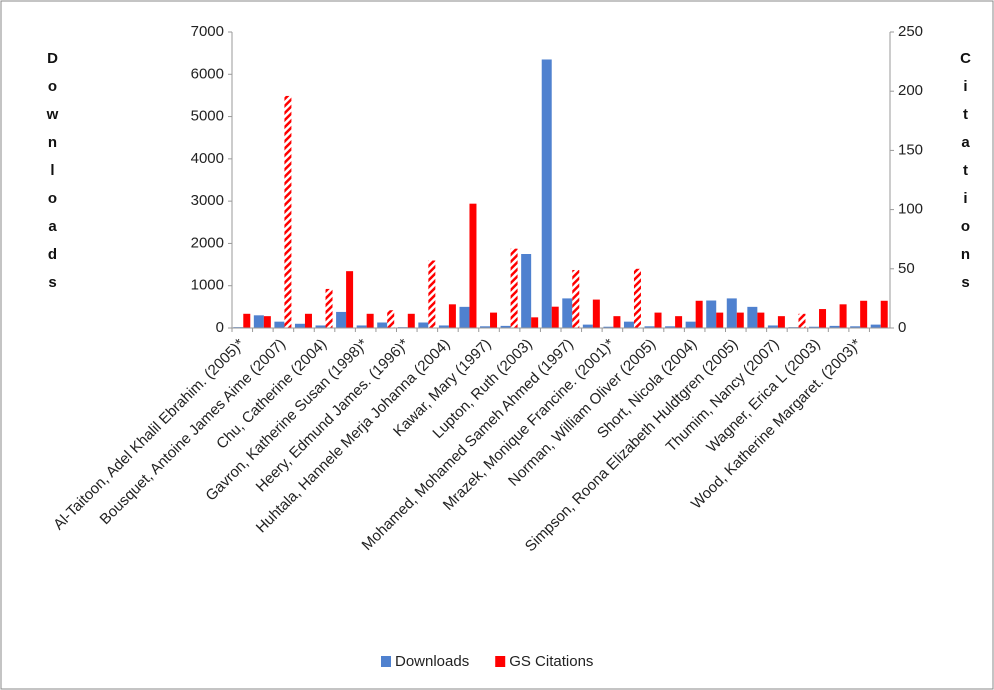 This screenshot has height=690, width=994. I want to click on y-tick-label: 3000, so click(207, 200).